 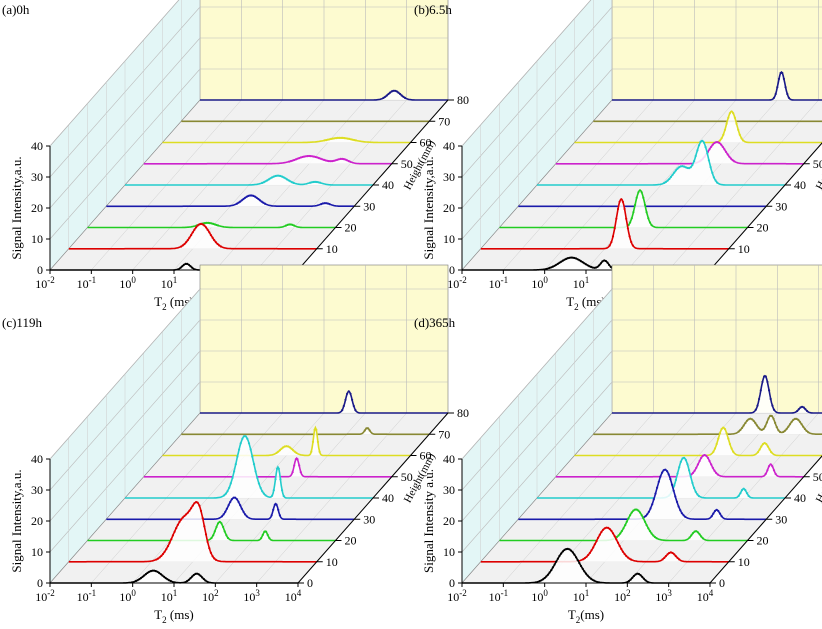 I want to click on height-tick-label: 20, so click(x=351, y=228).